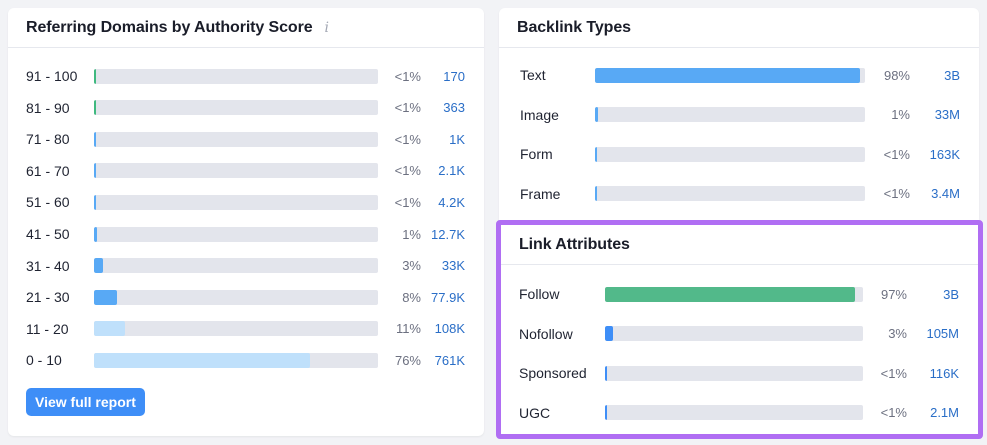 The width and height of the screenshot is (987, 445). Describe the element at coordinates (546, 333) in the screenshot. I see `link-attributes-row-label: Nofollow` at that location.